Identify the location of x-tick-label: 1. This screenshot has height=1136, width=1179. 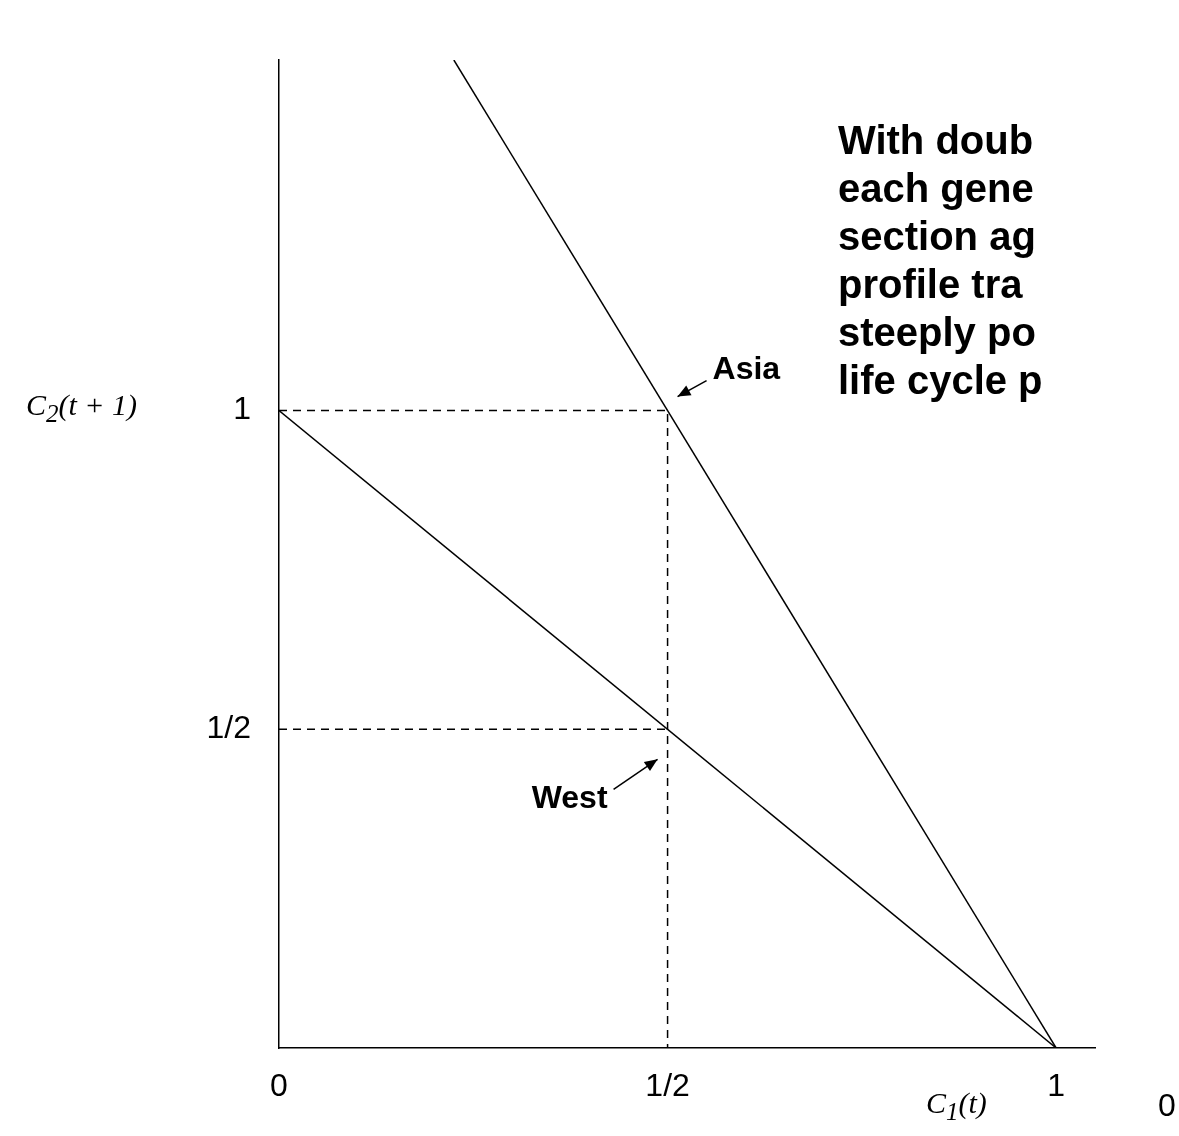
(1056, 1085).